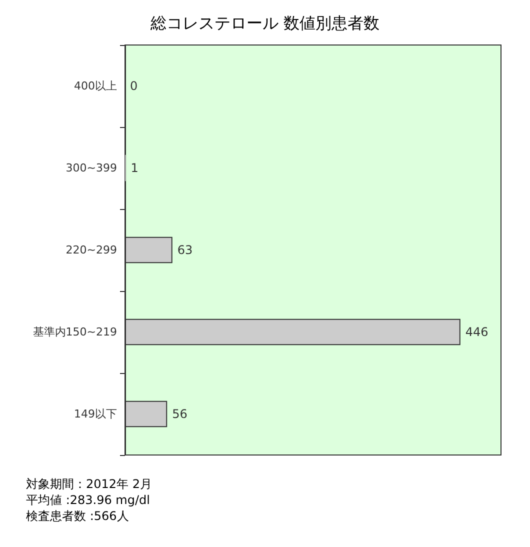 The height and width of the screenshot is (547, 530). What do you see at coordinates (77, 516) in the screenshot?
I see `text: 検査患者数 :566人` at bounding box center [77, 516].